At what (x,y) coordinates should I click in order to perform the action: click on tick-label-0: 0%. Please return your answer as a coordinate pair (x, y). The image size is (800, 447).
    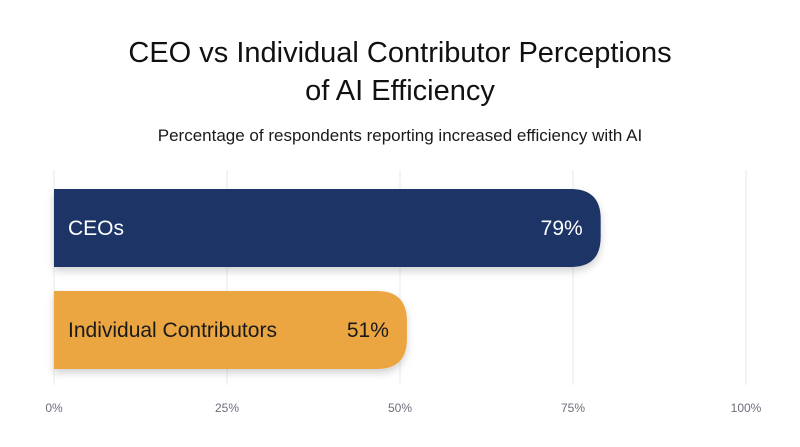
    Looking at the image, I should click on (54, 408).